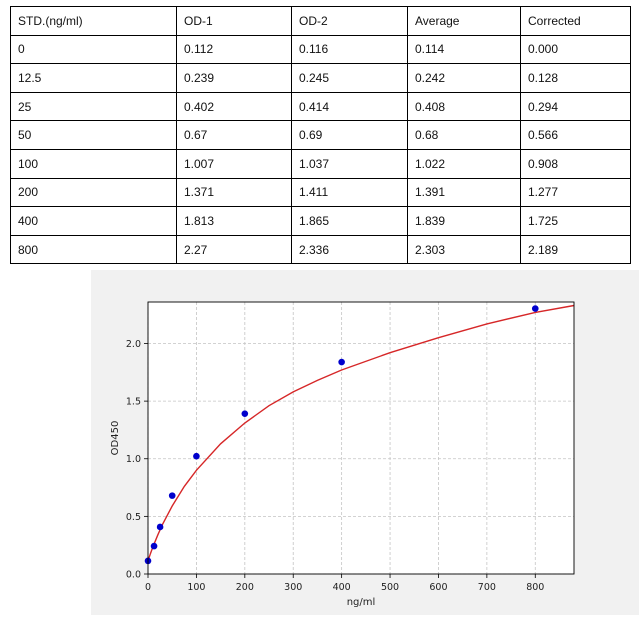 This screenshot has height=620, width=639. Describe the element at coordinates (464, 21) in the screenshot. I see `column-header: Average` at that location.